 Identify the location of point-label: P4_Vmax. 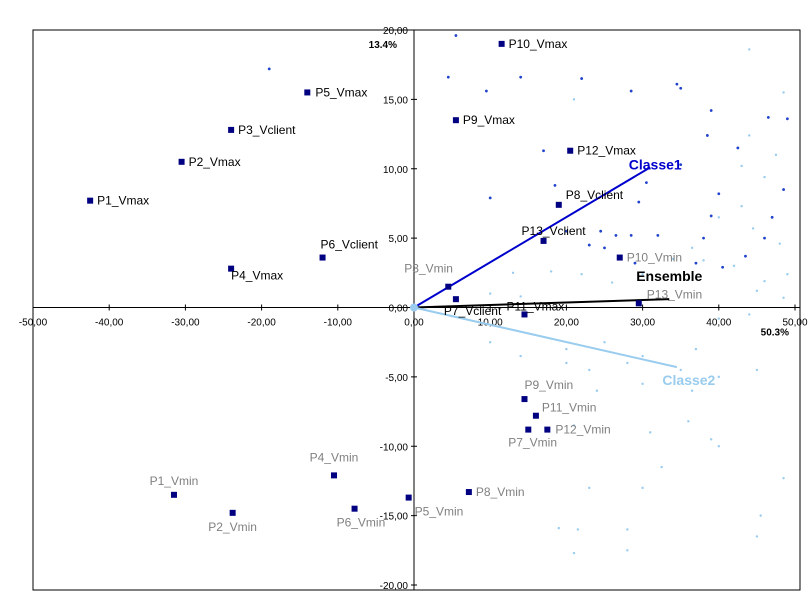
(257, 276).